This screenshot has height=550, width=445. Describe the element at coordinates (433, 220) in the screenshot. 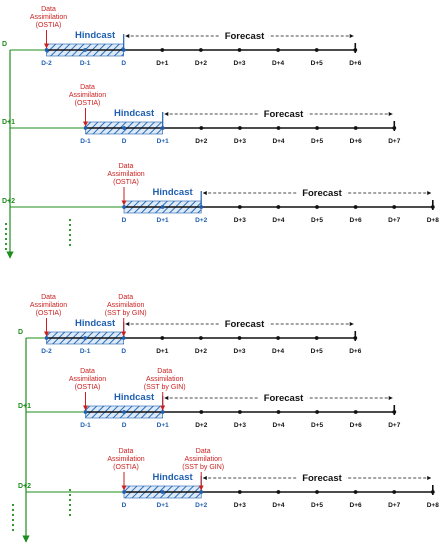

I see `tick-label: D+8` at that location.